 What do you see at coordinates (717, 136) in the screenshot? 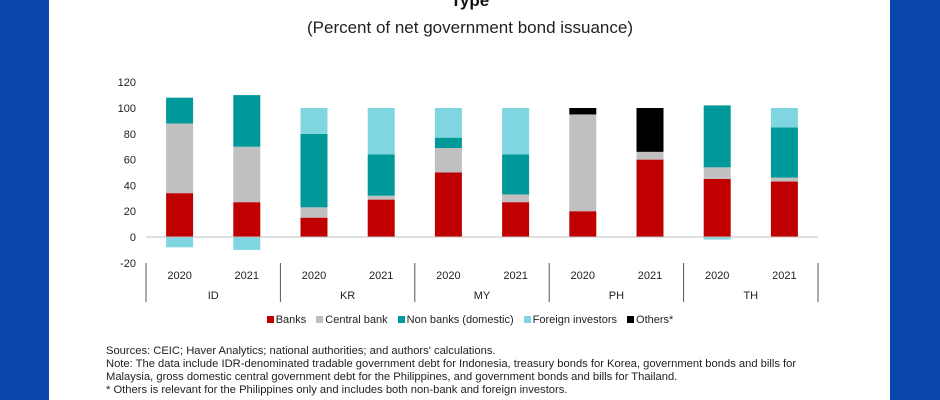
I see `bar-non-banks-th-2020` at bounding box center [717, 136].